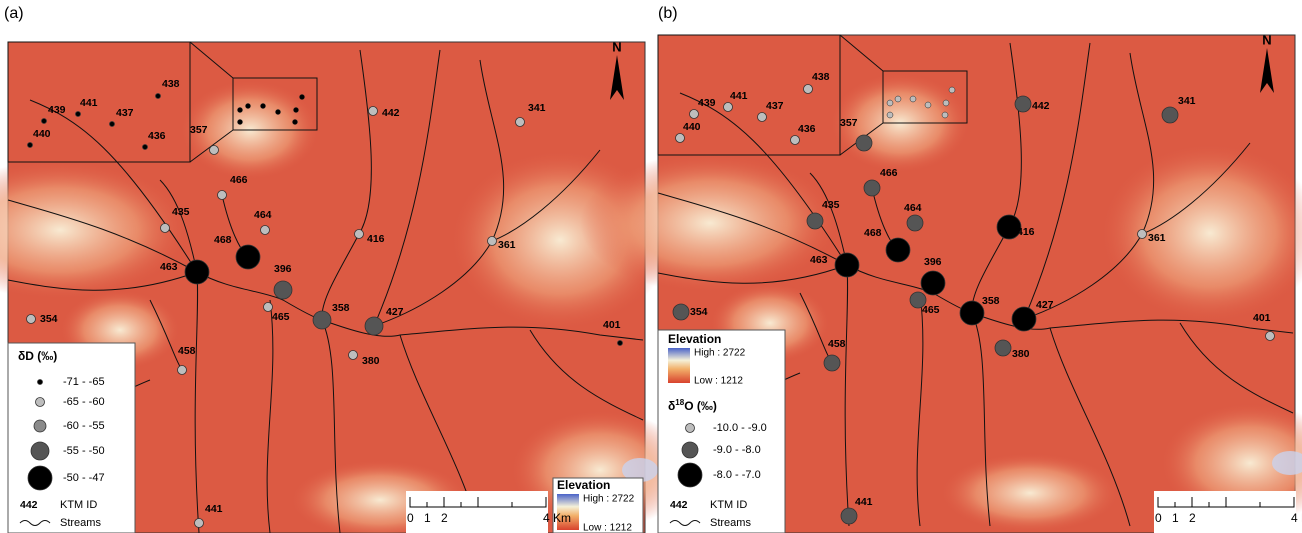 This screenshot has height=533, width=1302. Describe the element at coordinates (821, 77) in the screenshot. I see `site-id: 438` at that location.